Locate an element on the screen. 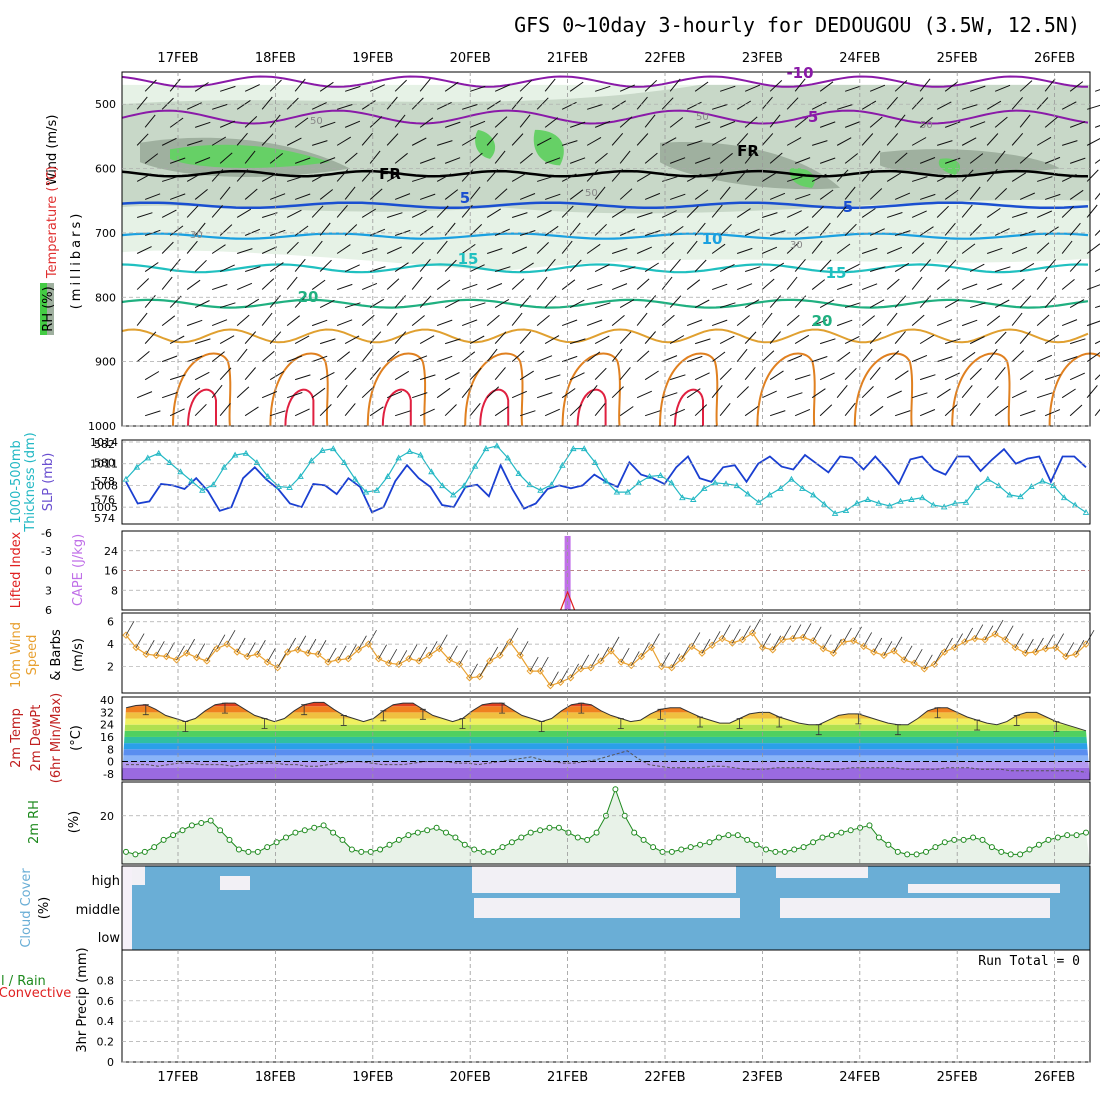 Image resolution: width=1100 pixels, height=1100 pixels. minmax-marker is located at coordinates (304, 710).